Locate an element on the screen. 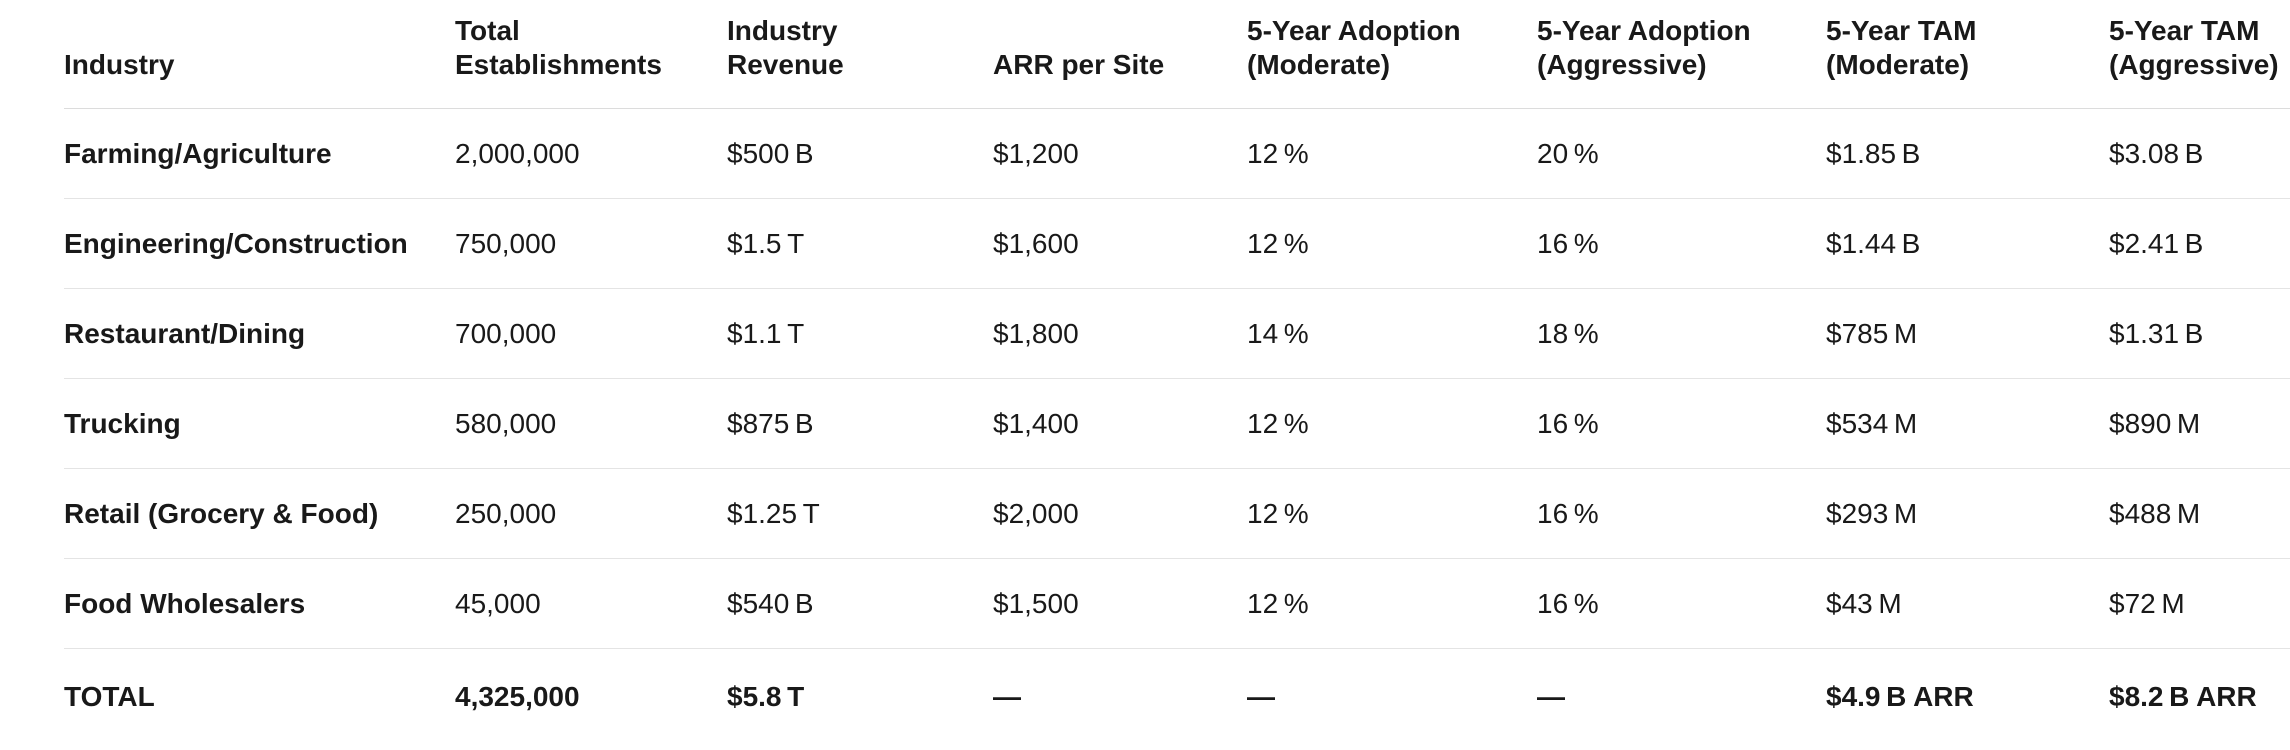 Image resolution: width=2290 pixels, height=750 pixels. total-tam-aggressive: $8.2 B ARR is located at coordinates (2183, 696).